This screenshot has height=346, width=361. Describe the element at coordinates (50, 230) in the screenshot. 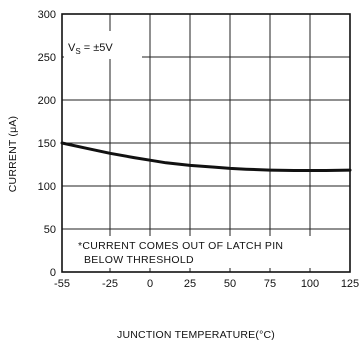

I see `y-tick-label: 50` at that location.